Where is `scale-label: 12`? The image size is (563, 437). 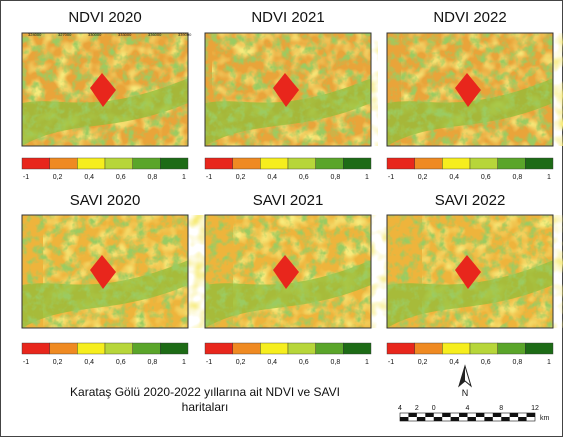
scale-label: 12 is located at coordinates (535, 408).